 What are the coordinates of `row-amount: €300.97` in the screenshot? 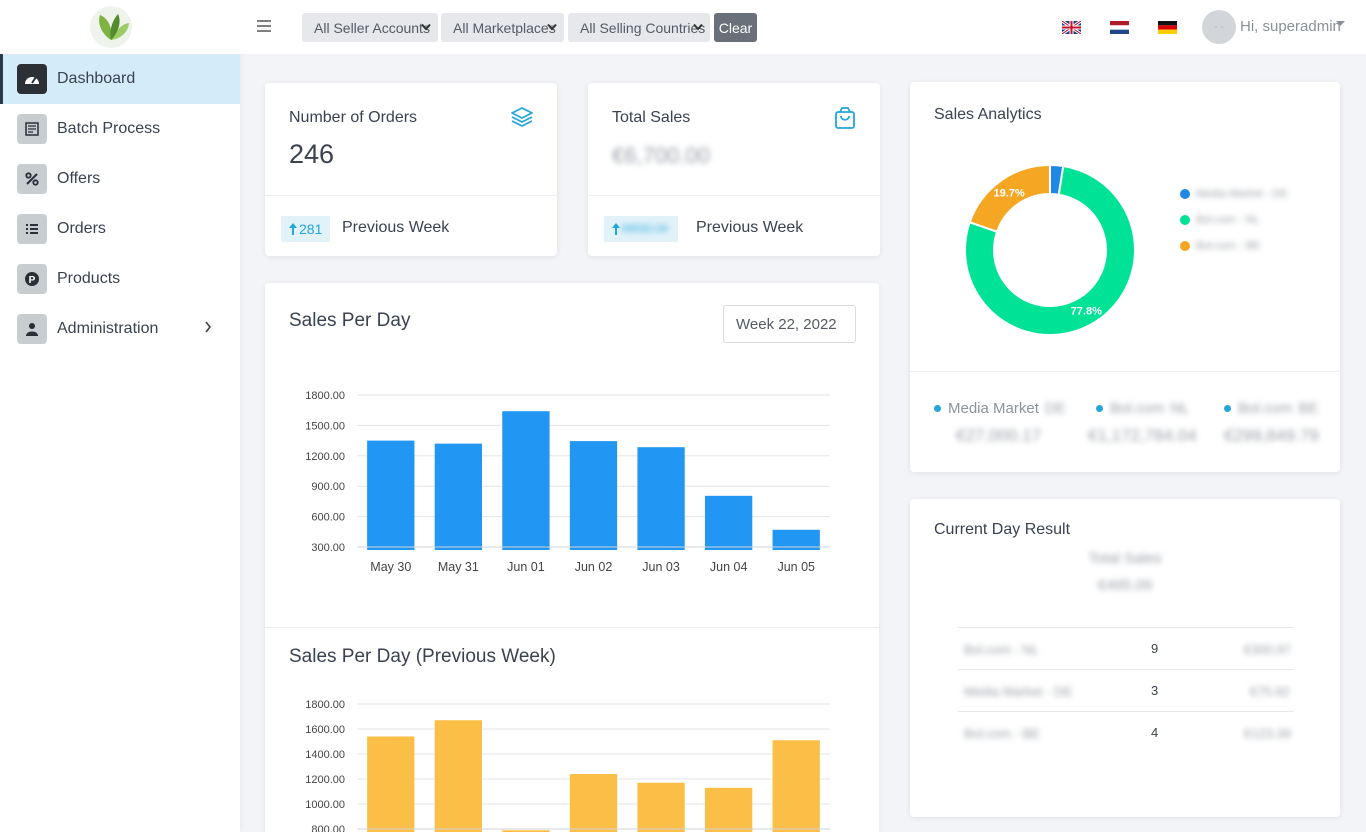 It's located at (1267, 649).